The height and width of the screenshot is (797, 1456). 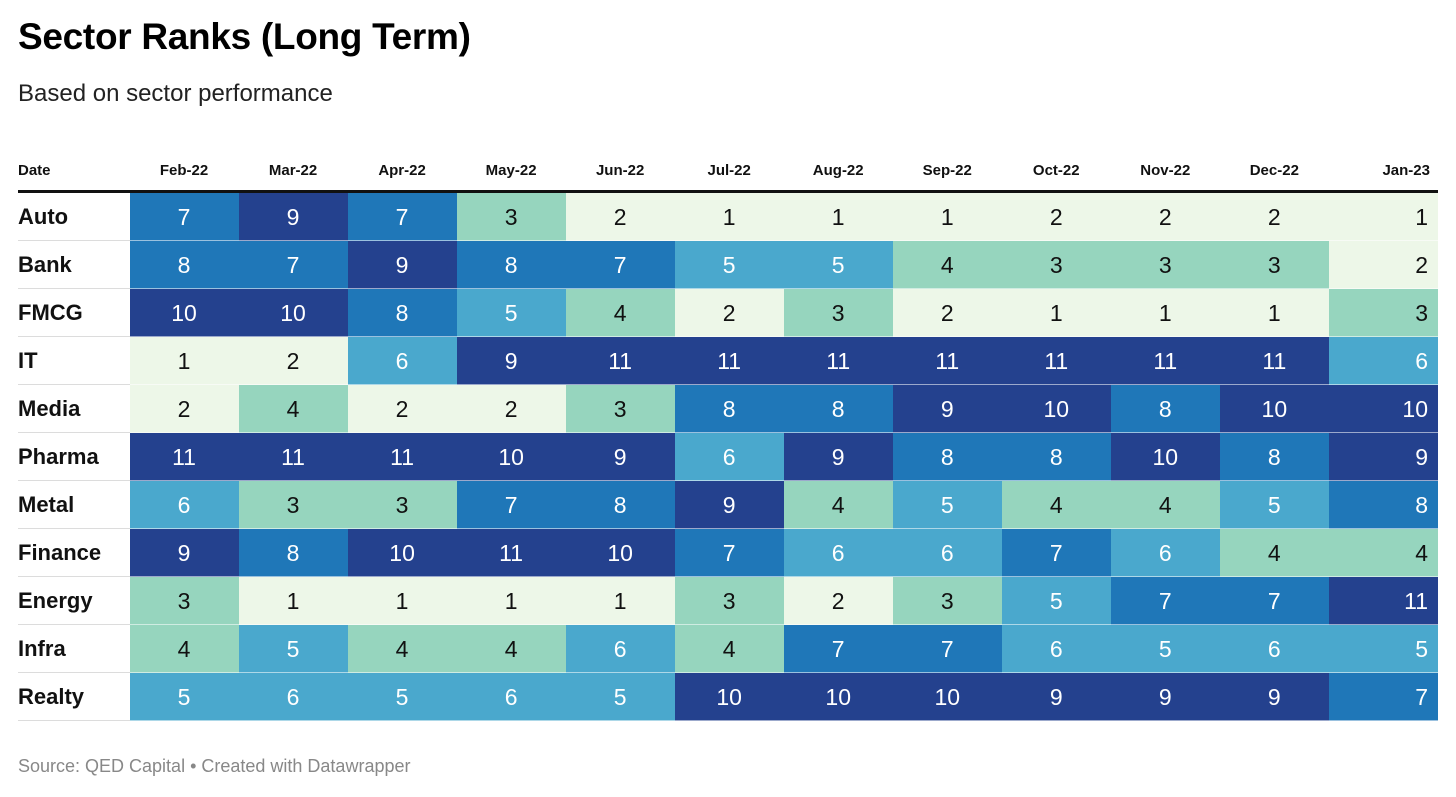 What do you see at coordinates (728, 361) in the screenshot?
I see `table-row: IT 1 2 6 9 11 11 11 11 11 11 11 6` at bounding box center [728, 361].